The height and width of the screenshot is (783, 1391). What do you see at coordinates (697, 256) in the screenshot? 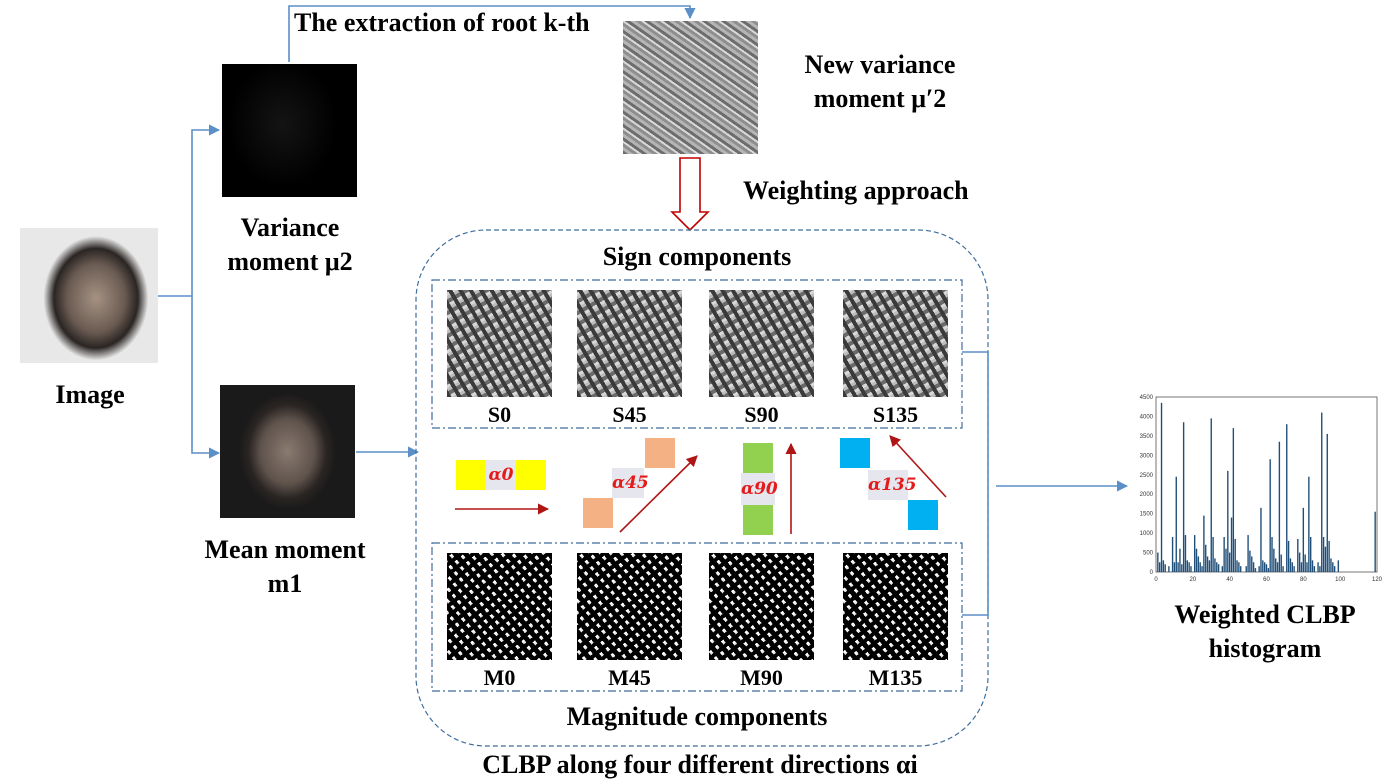
I see `sign-components-title: Sign components` at bounding box center [697, 256].